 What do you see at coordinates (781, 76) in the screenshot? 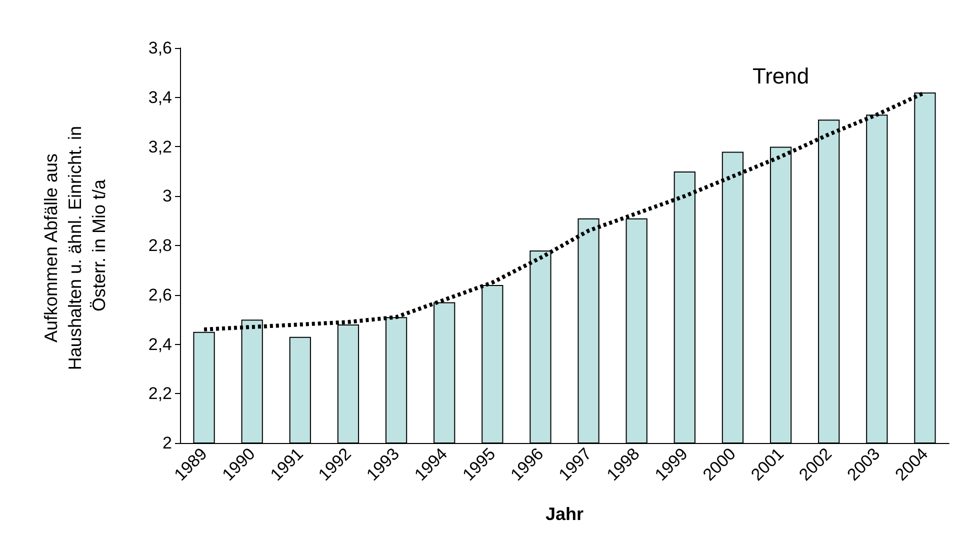
I see `annotation: Trend` at bounding box center [781, 76].